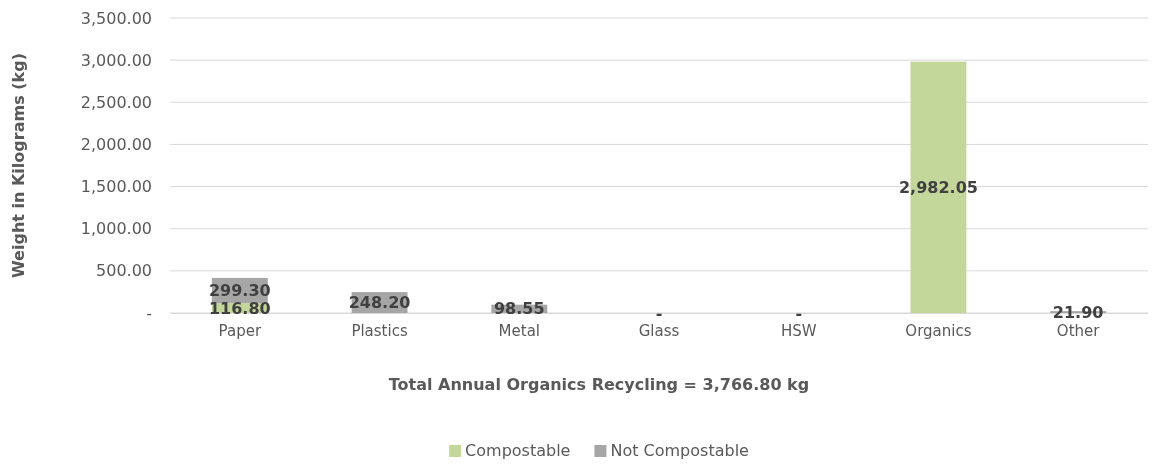 The width and height of the screenshot is (1156, 464). What do you see at coordinates (116, 60) in the screenshot?
I see `y-tick-label: 3,000.00` at bounding box center [116, 60].